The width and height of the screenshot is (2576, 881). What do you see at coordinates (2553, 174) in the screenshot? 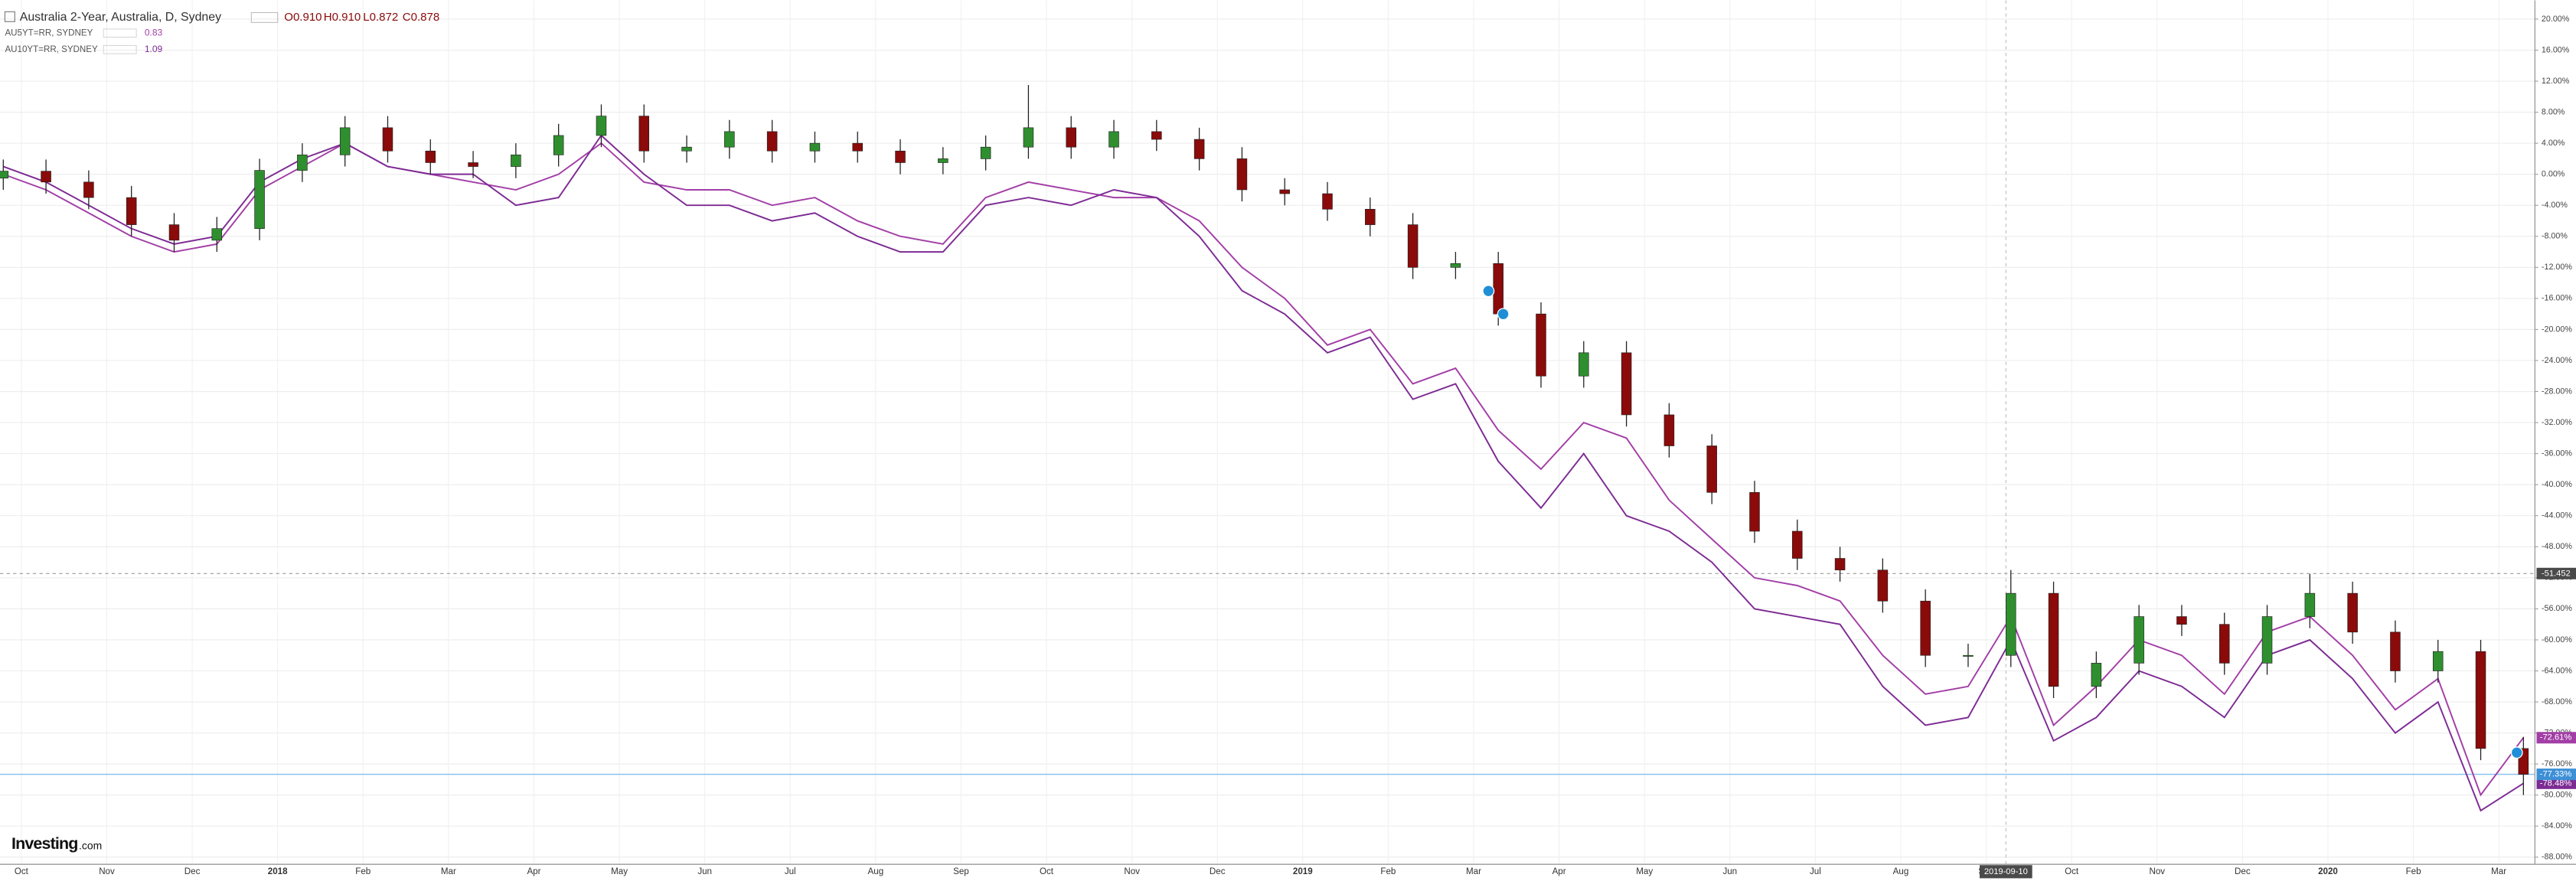
I see `y-tick-label: 0.00%` at bounding box center [2553, 174].